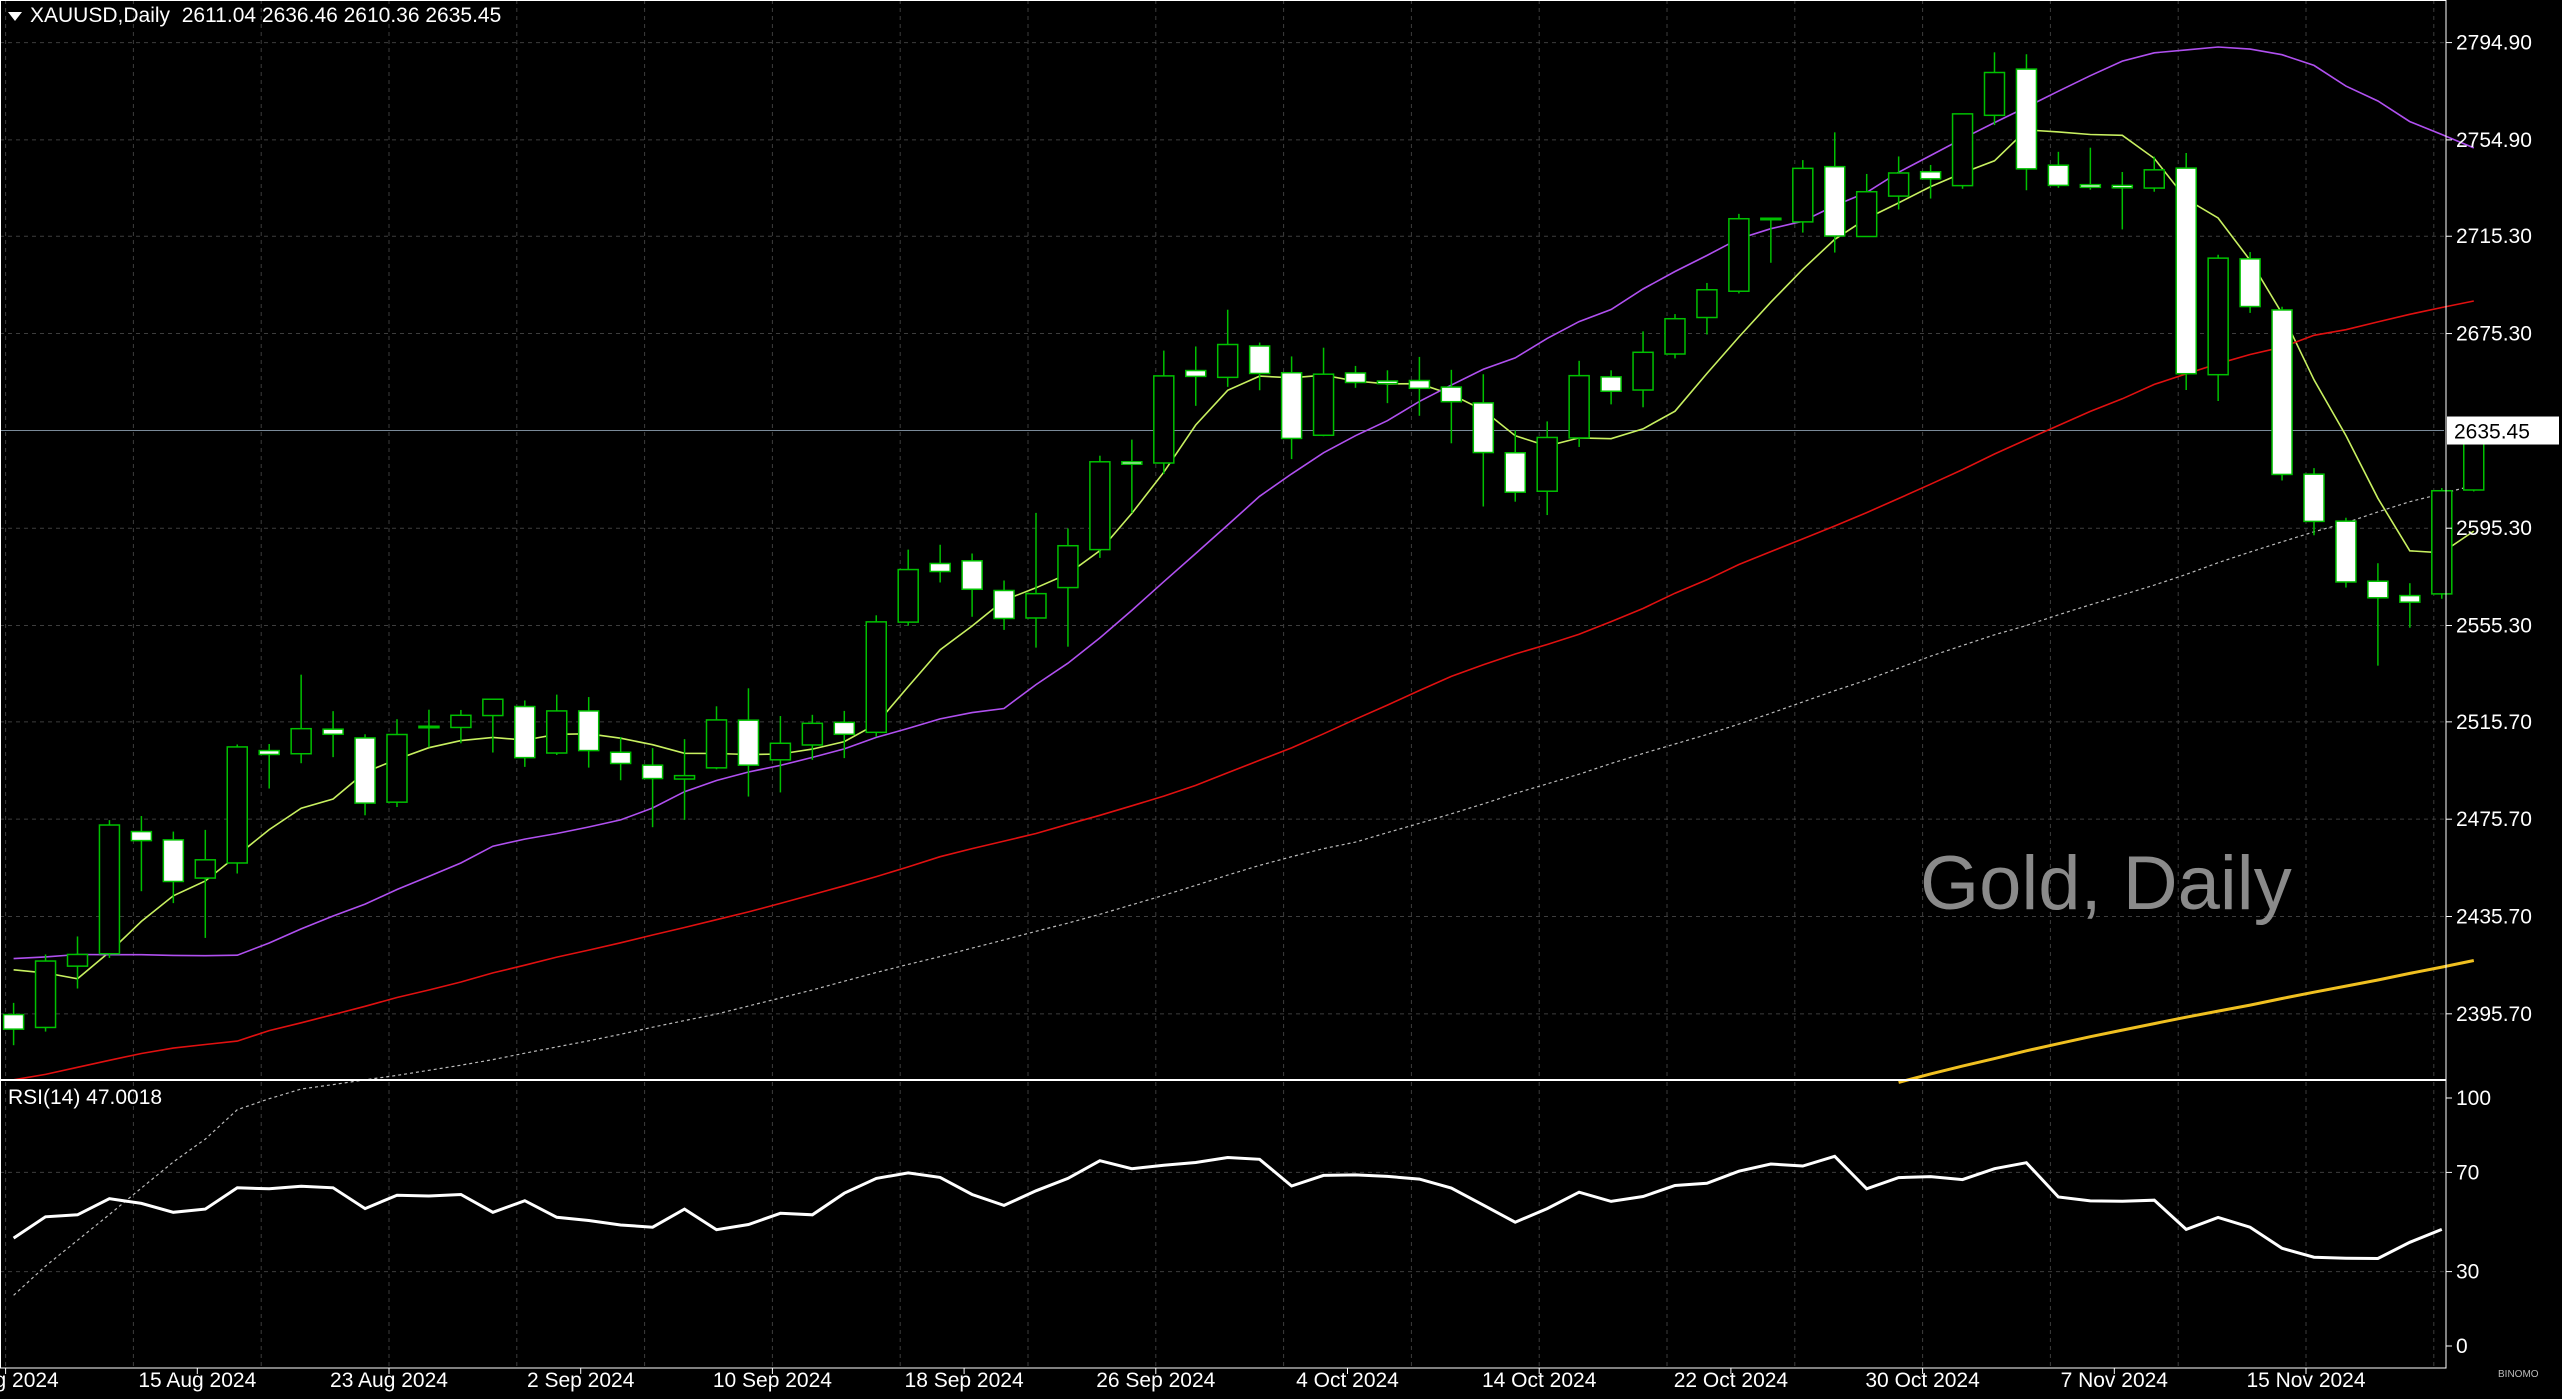 The width and height of the screenshot is (2562, 1399). I want to click on price-axis-label: 2675.30, so click(2494, 334).